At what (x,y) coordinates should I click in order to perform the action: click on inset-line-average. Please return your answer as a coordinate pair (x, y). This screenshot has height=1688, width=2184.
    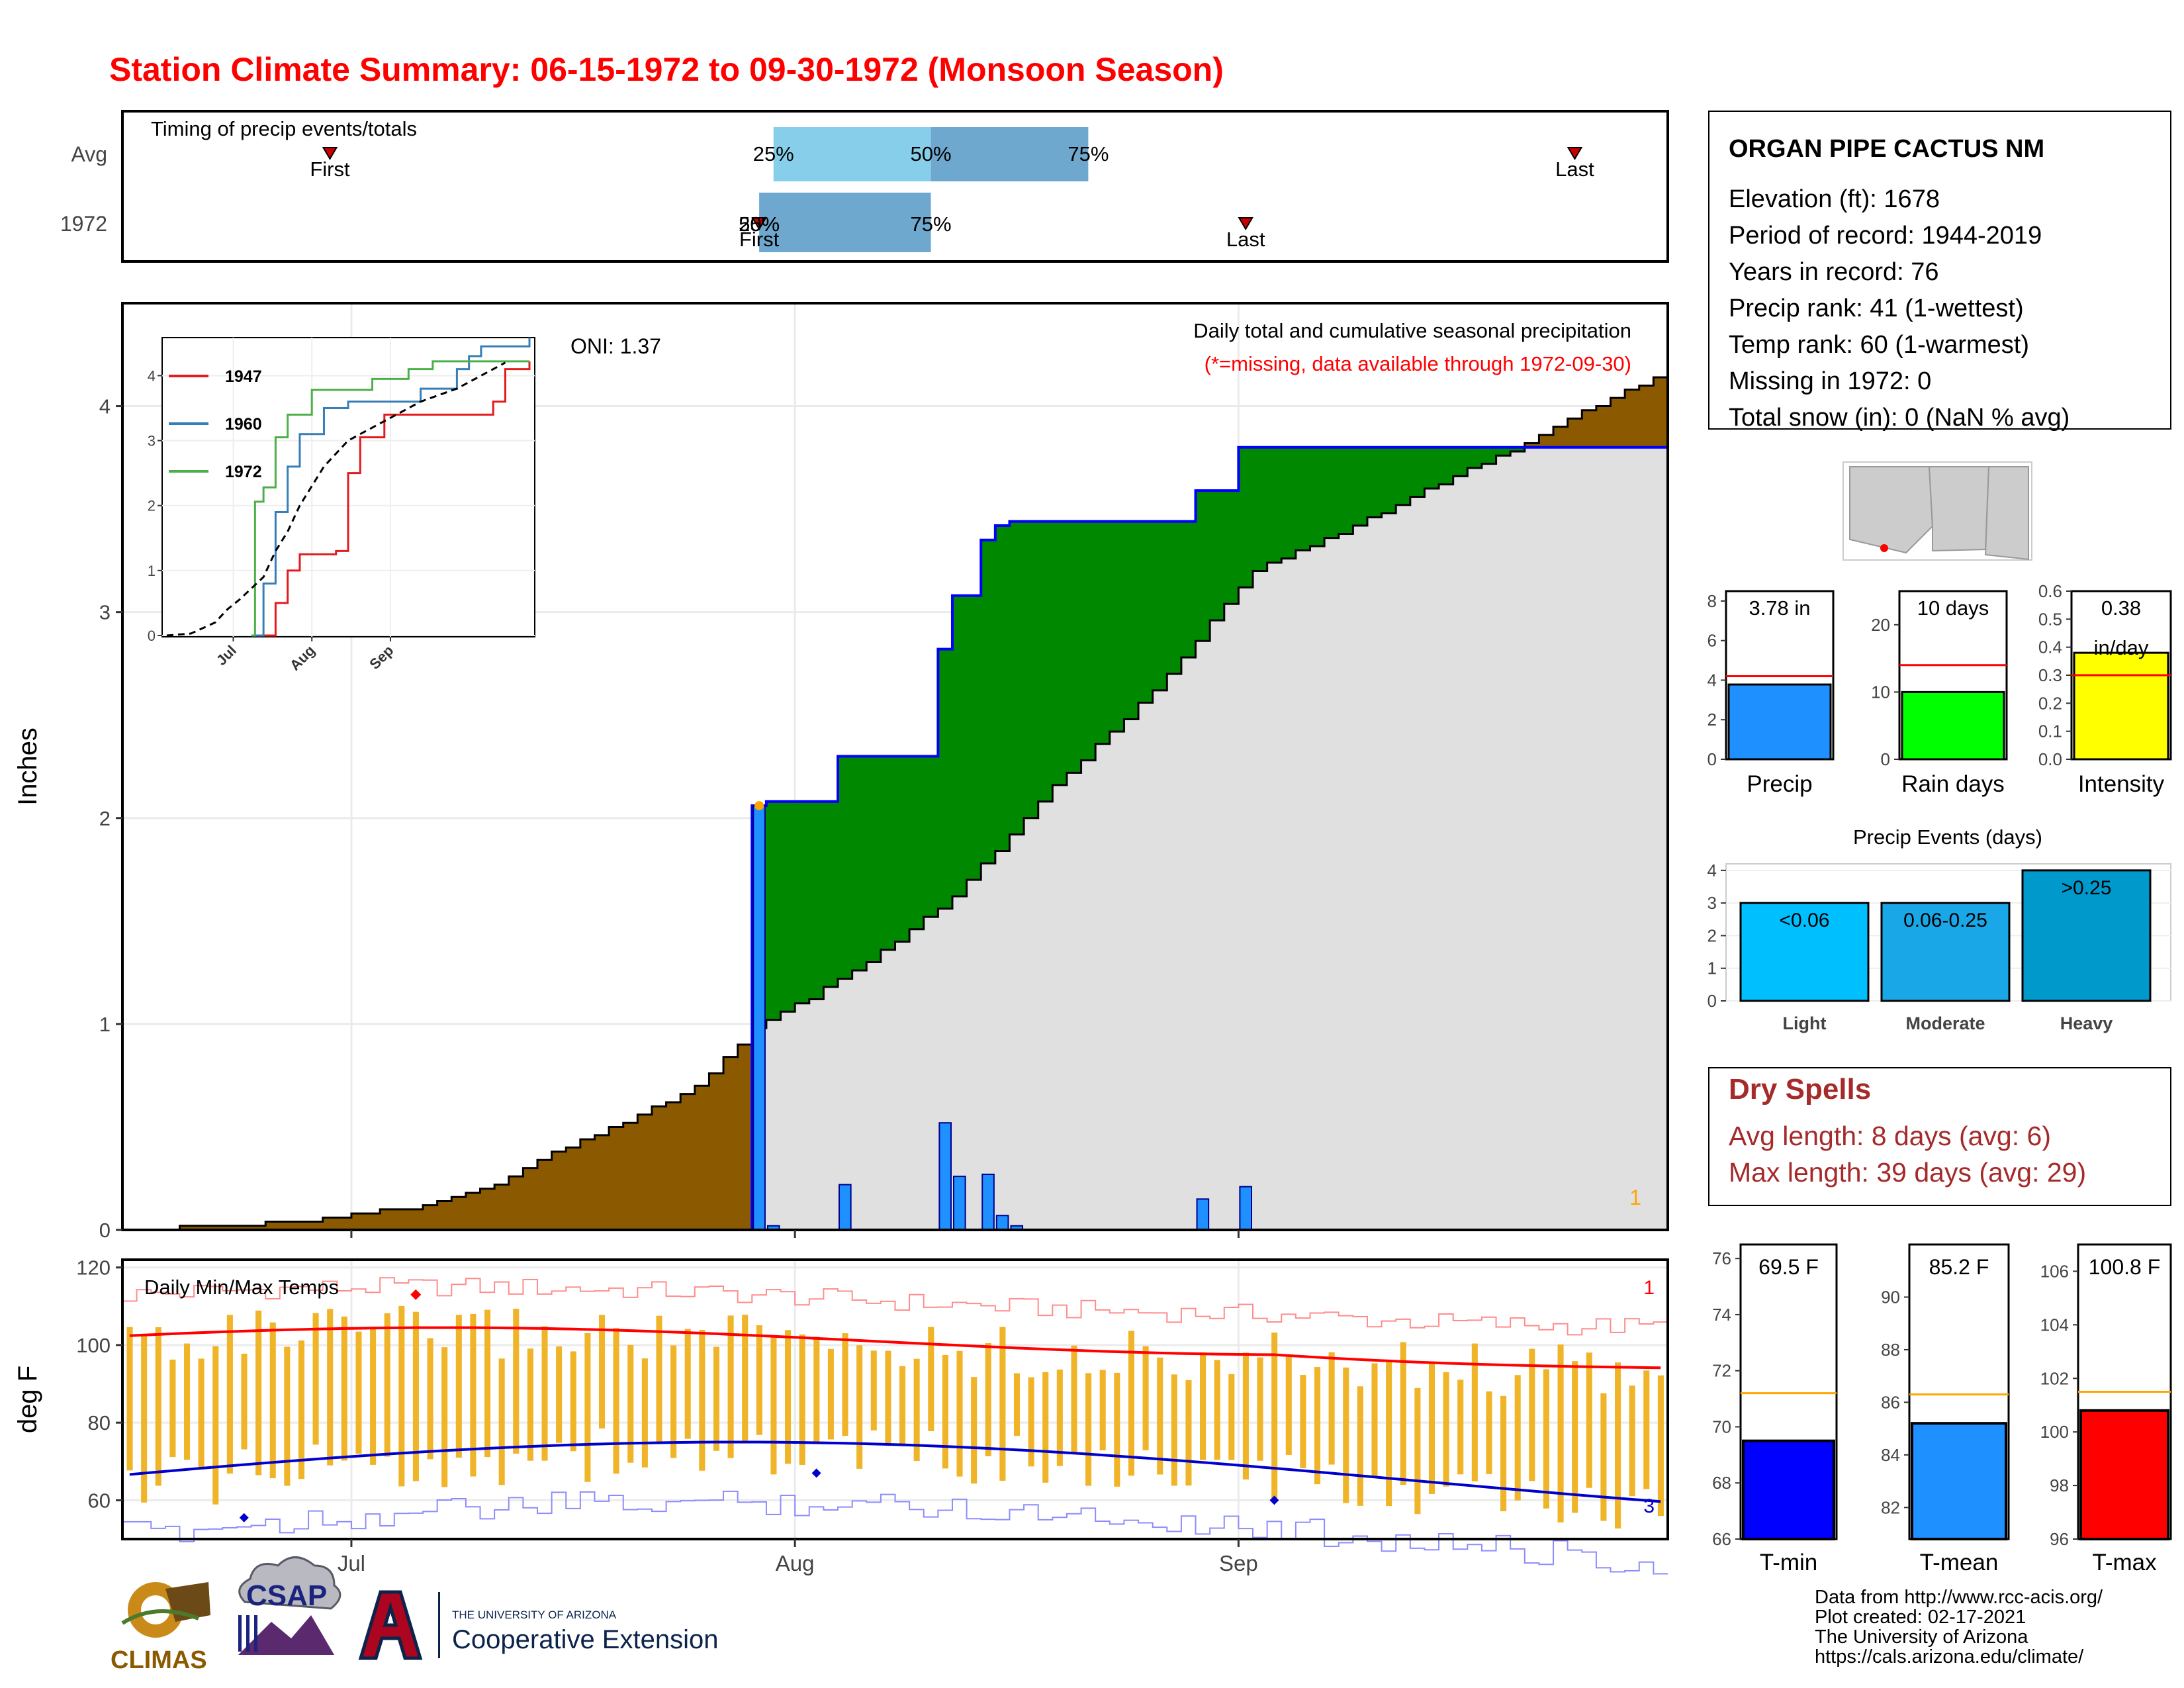
    Looking at the image, I should click on (336, 499).